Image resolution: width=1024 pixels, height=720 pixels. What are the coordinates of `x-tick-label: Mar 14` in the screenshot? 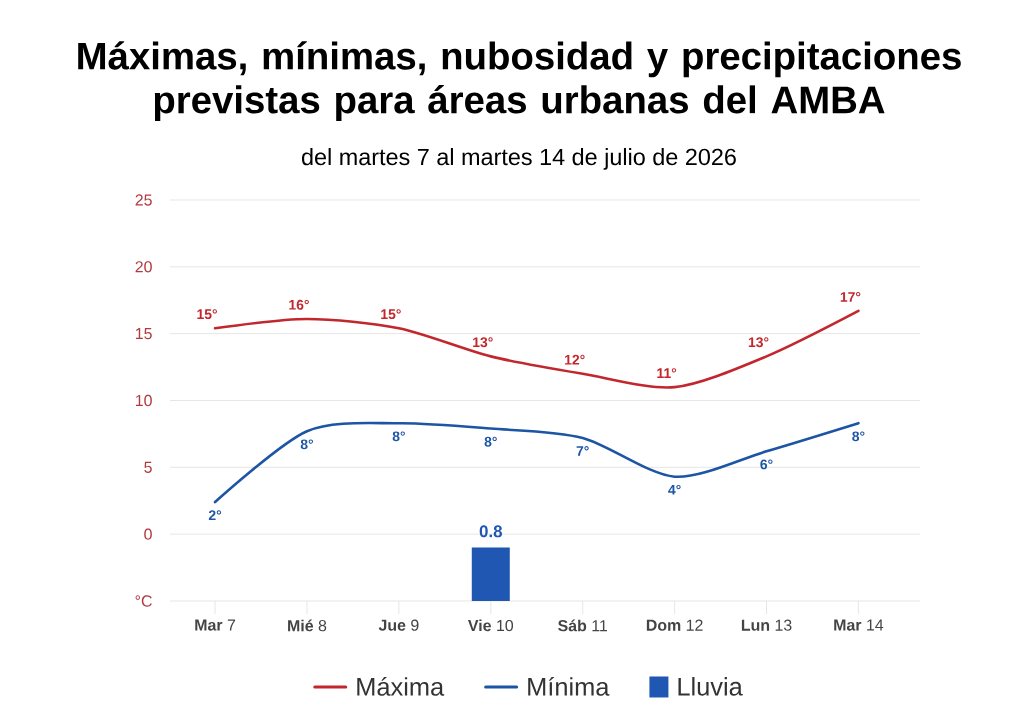 It's located at (859, 625).